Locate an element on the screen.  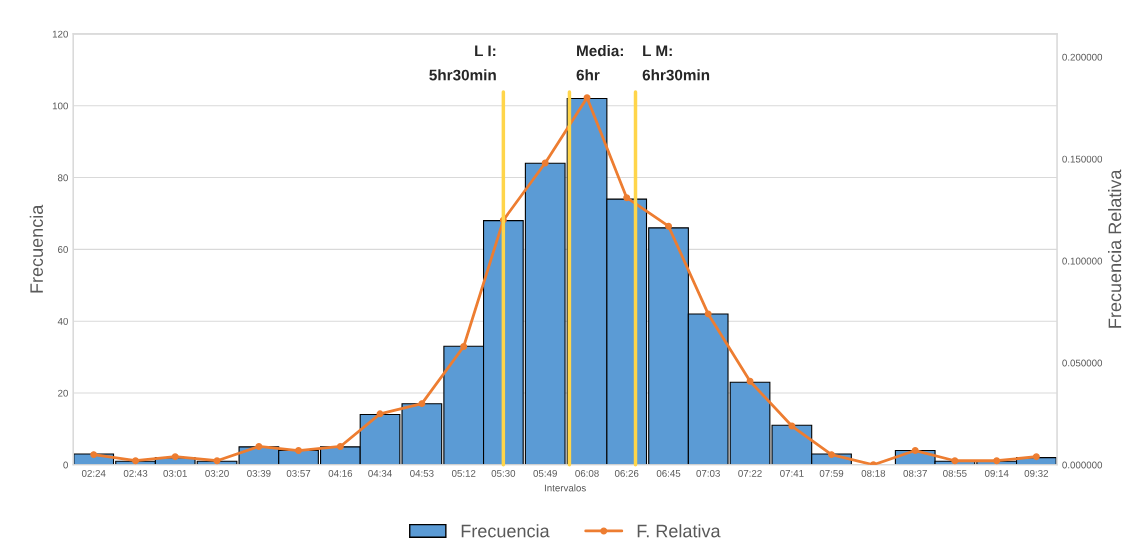
legend-label: F. Relativa is located at coordinates (679, 531).